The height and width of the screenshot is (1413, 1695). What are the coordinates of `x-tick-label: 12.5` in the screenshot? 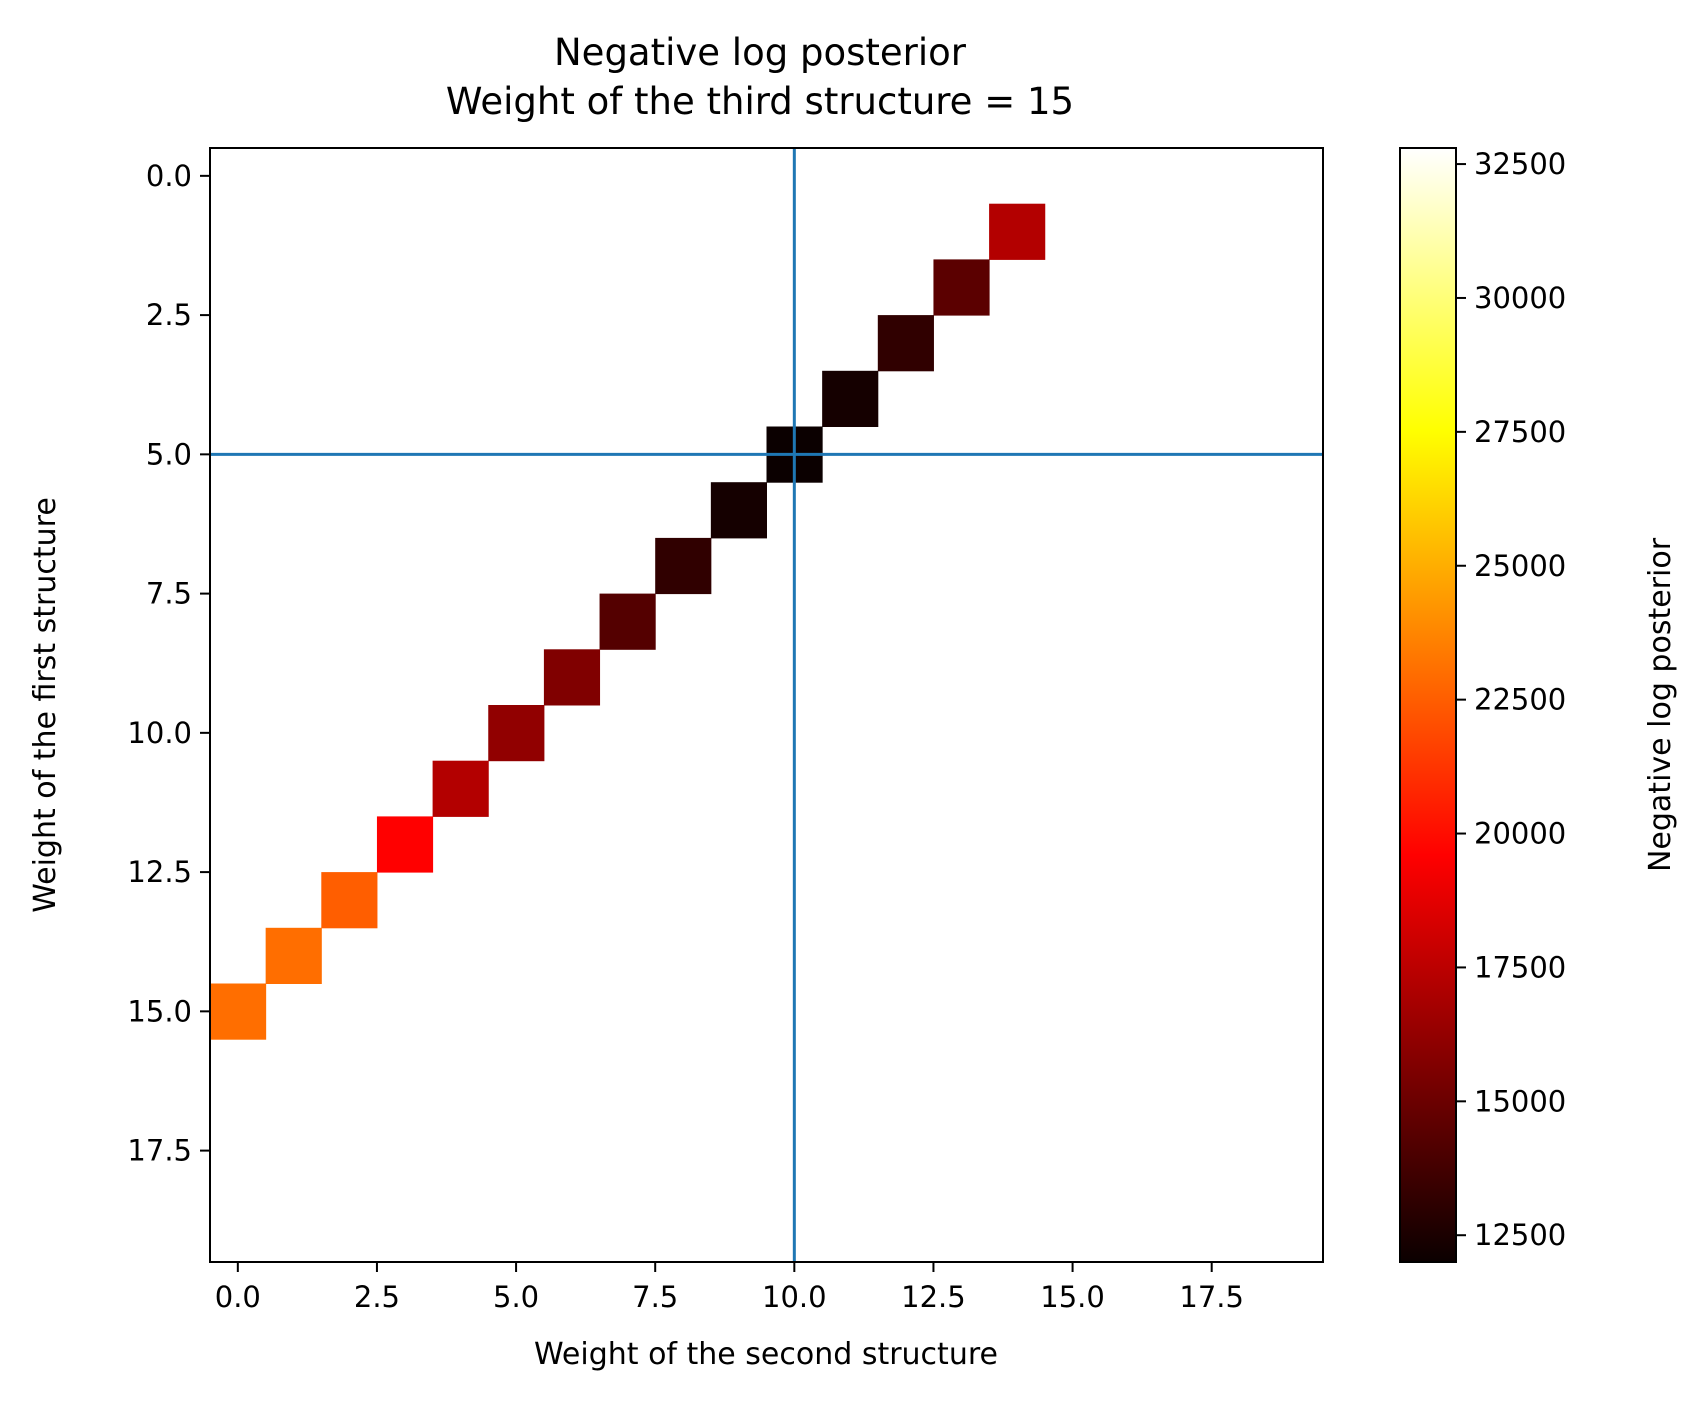 It's located at (933, 1297).